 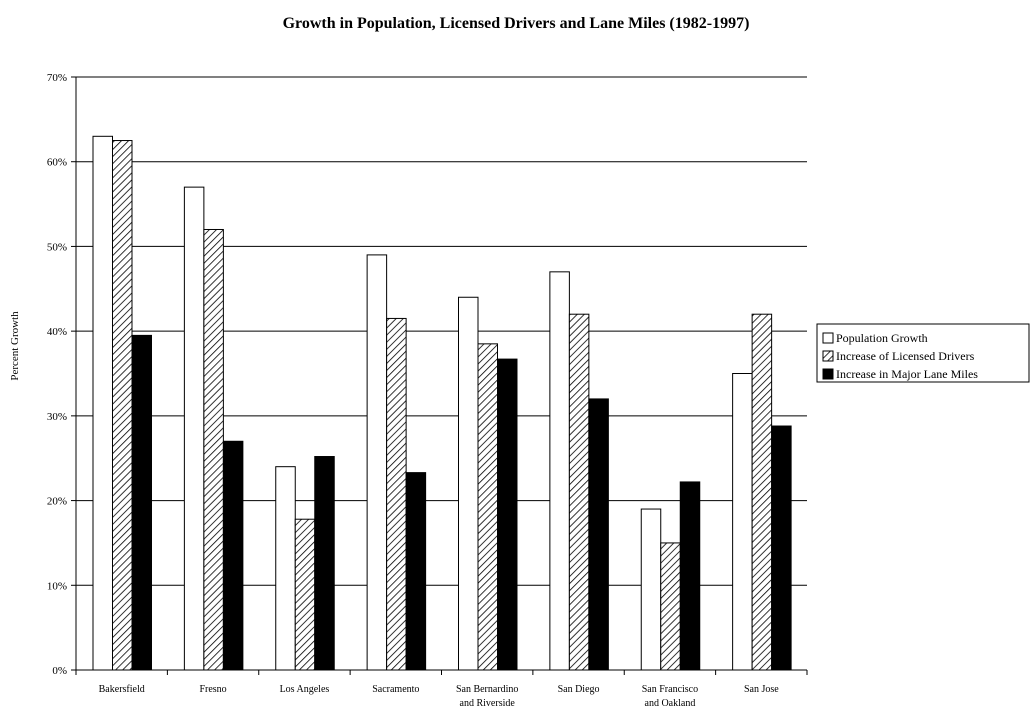 What do you see at coordinates (305, 689) in the screenshot?
I see `x-tick-label: Los Angeles` at bounding box center [305, 689].